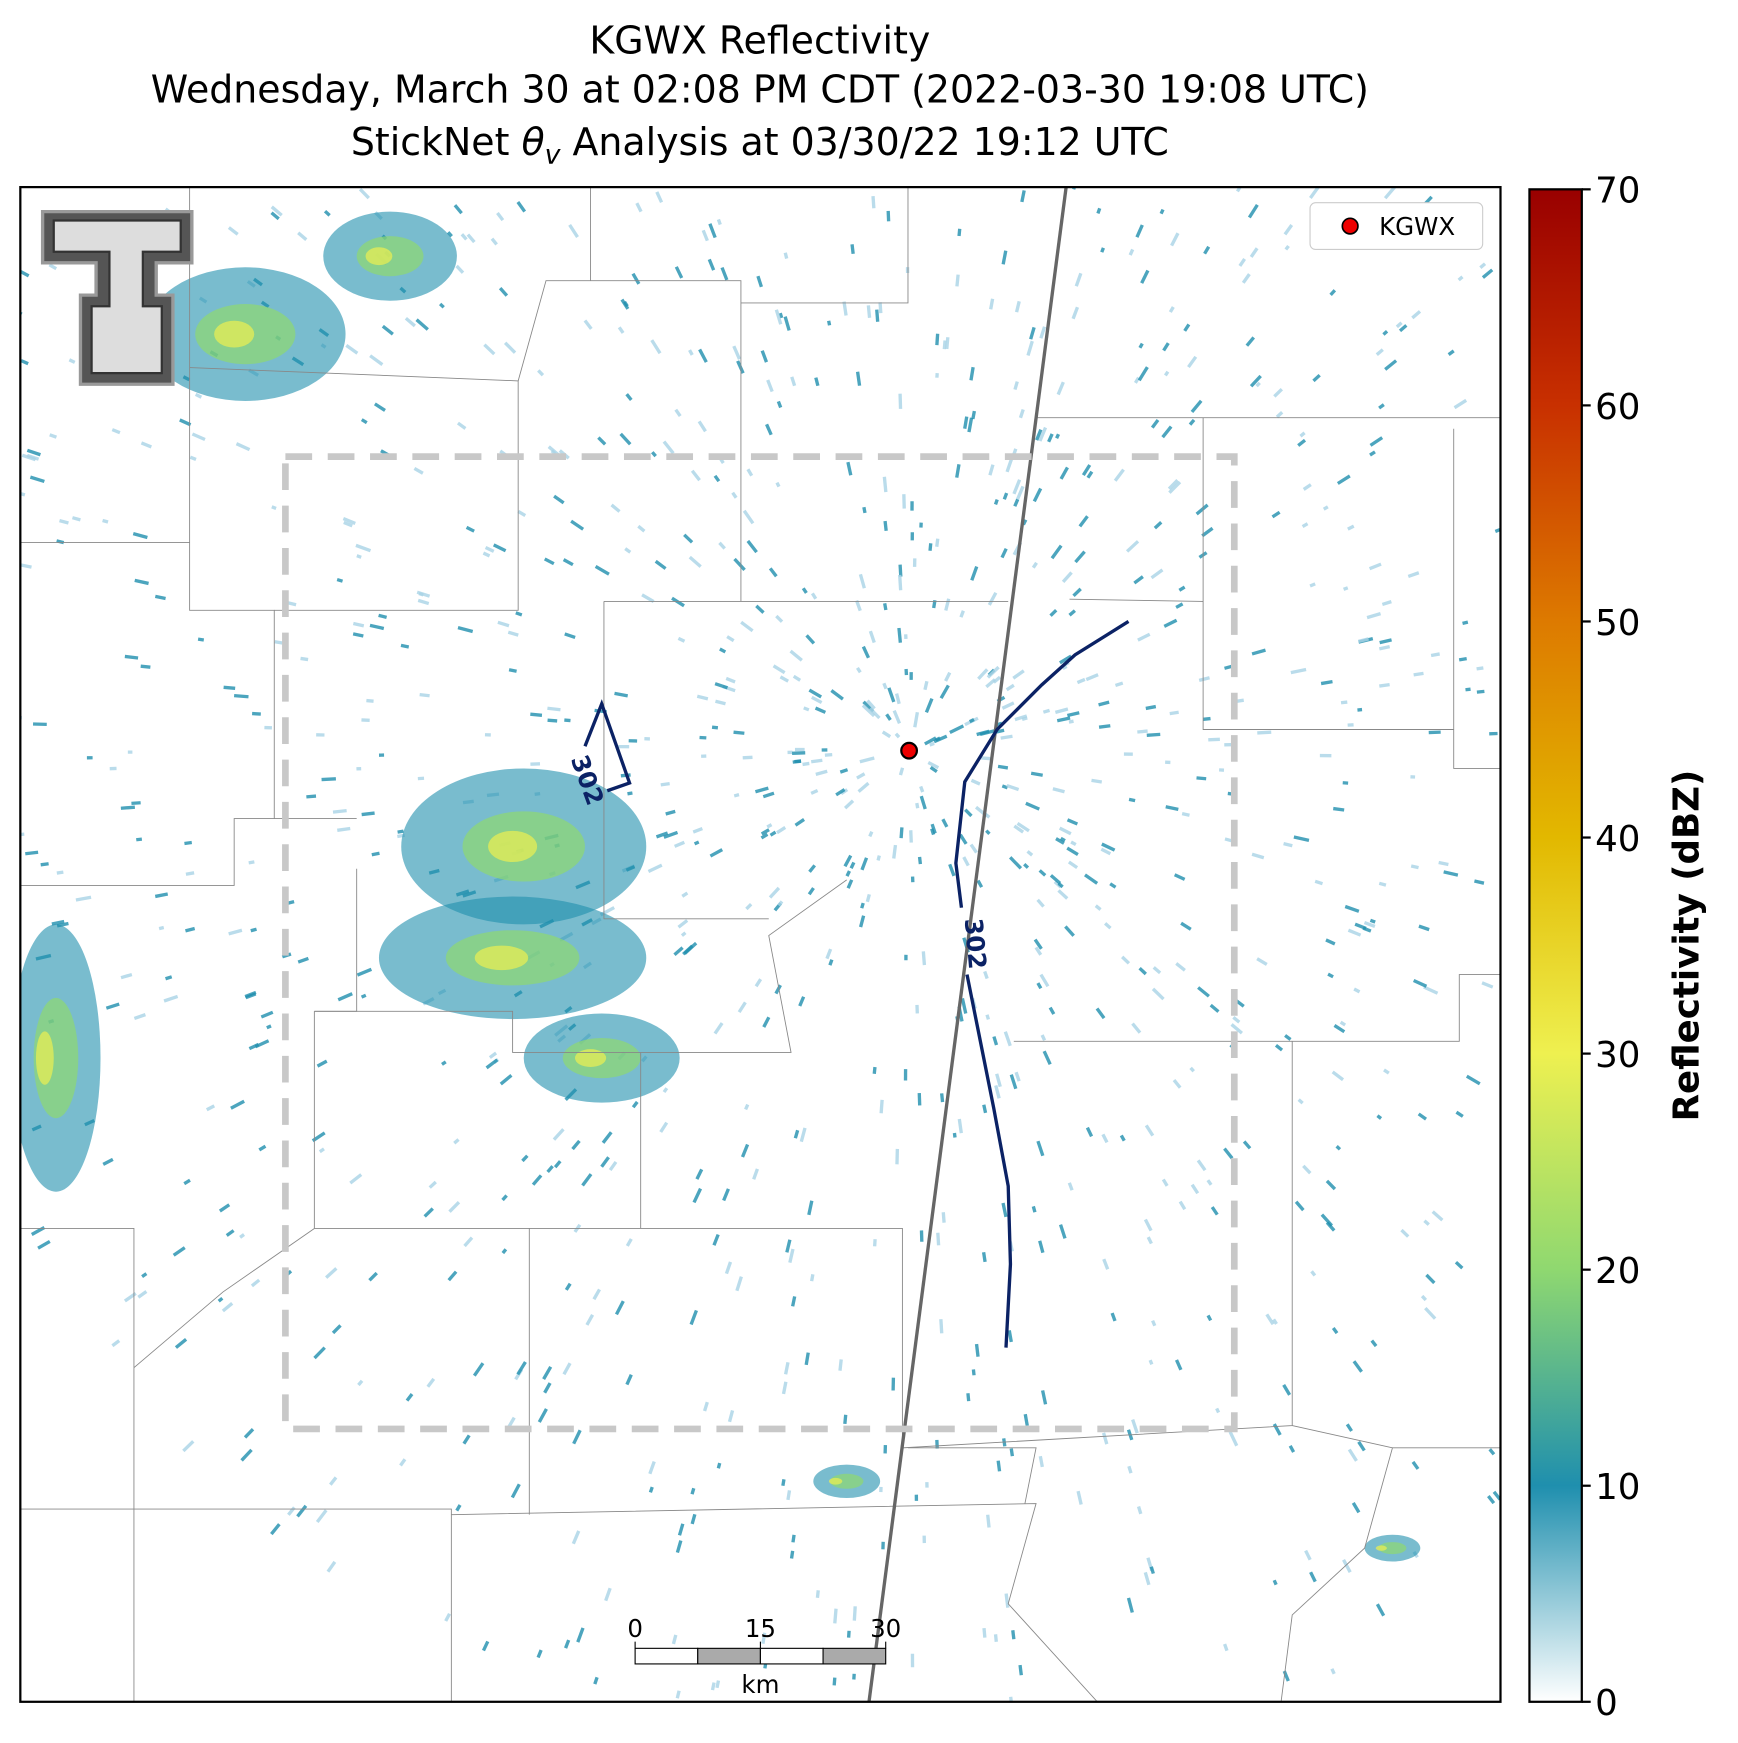 This screenshot has height=1743, width=1738. I want to click on legend-marker, so click(1350, 226).